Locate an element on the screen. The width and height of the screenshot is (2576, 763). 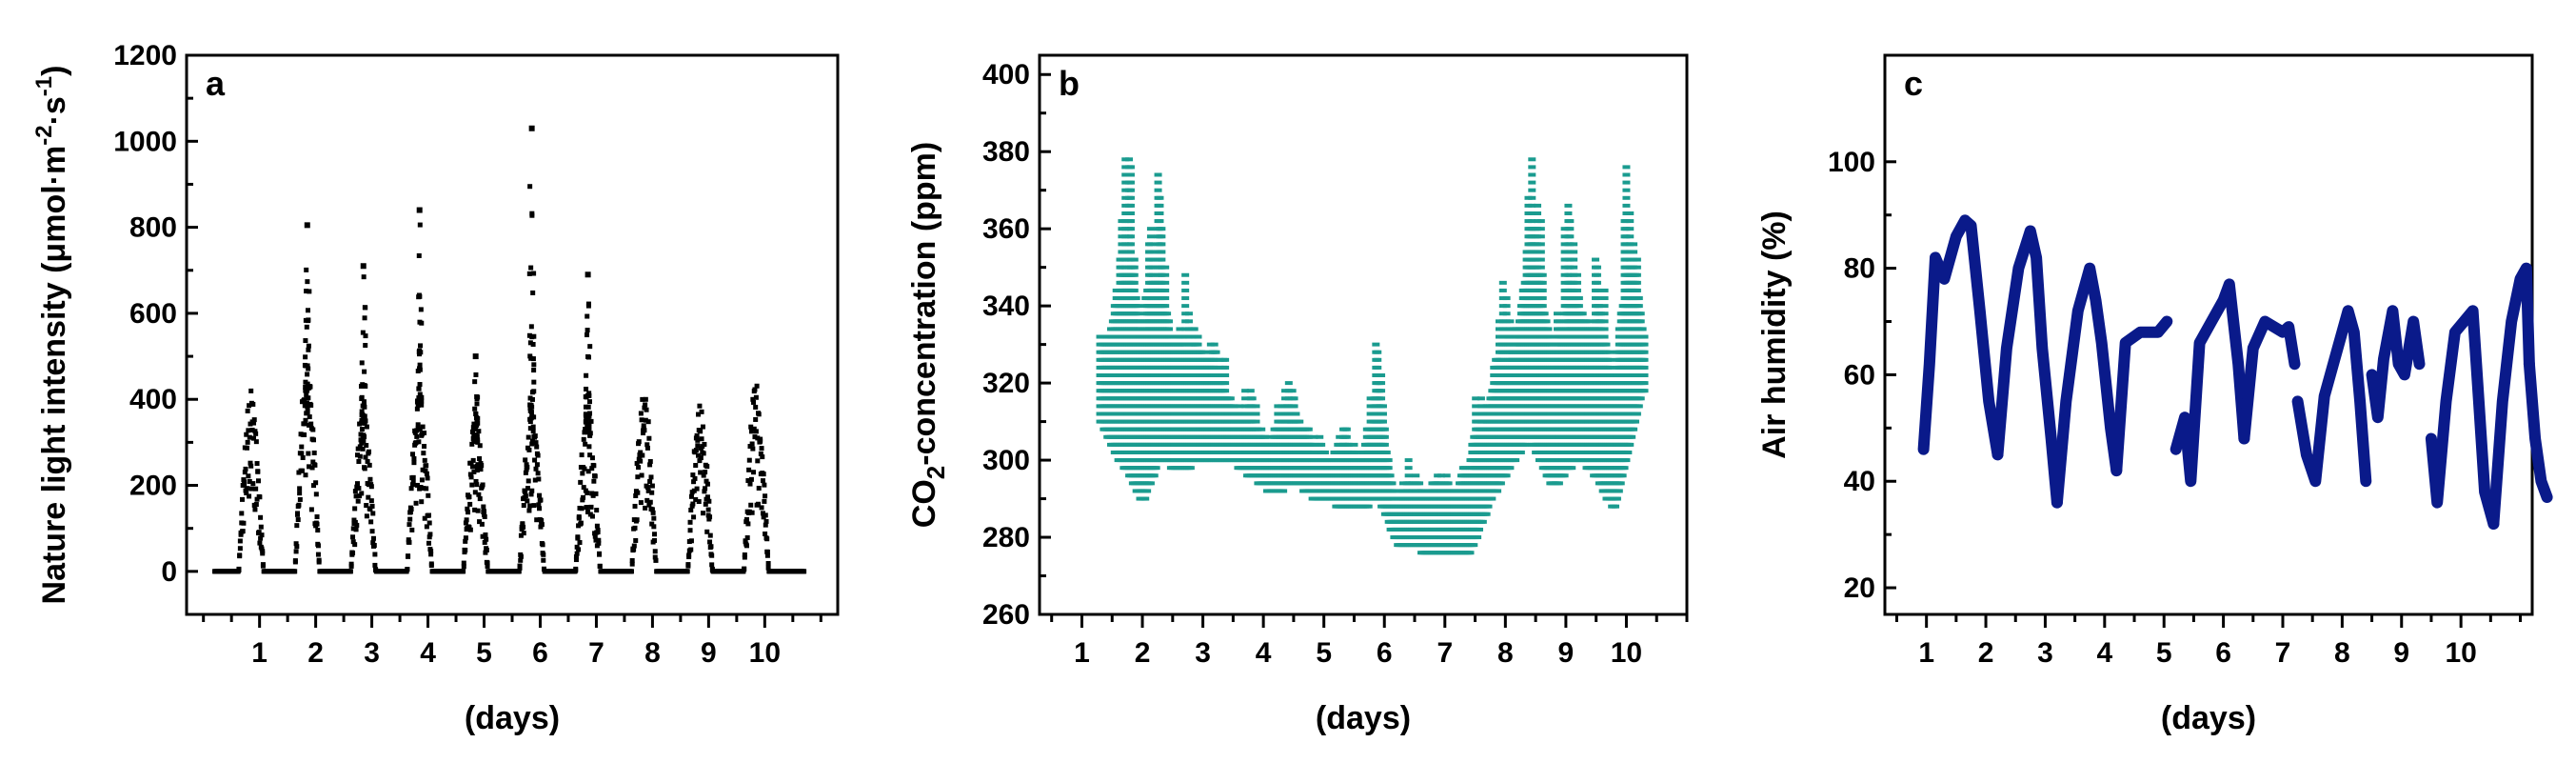
peak-point is located at coordinates (531, 128).